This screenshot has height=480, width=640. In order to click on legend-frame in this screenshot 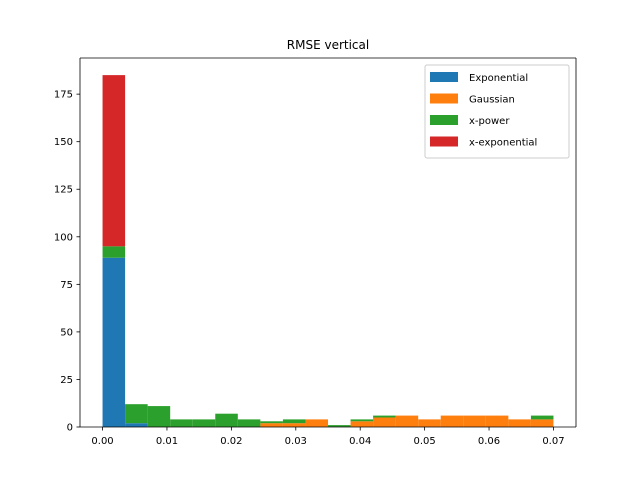, I will do `click(497, 111)`.